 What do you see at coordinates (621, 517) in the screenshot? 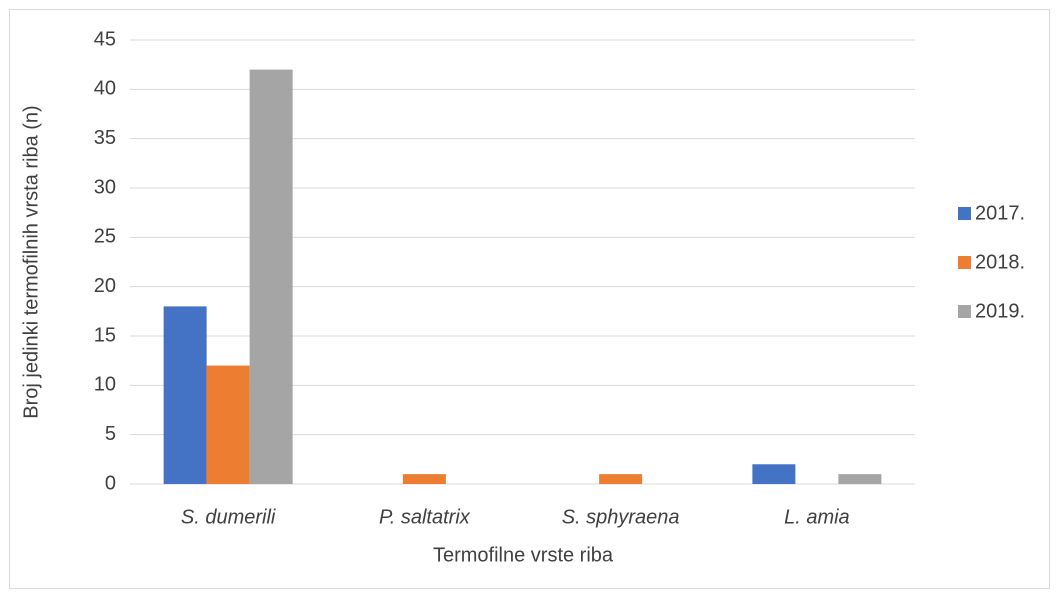
I see `x-tick-label: S. sphyraena` at bounding box center [621, 517].